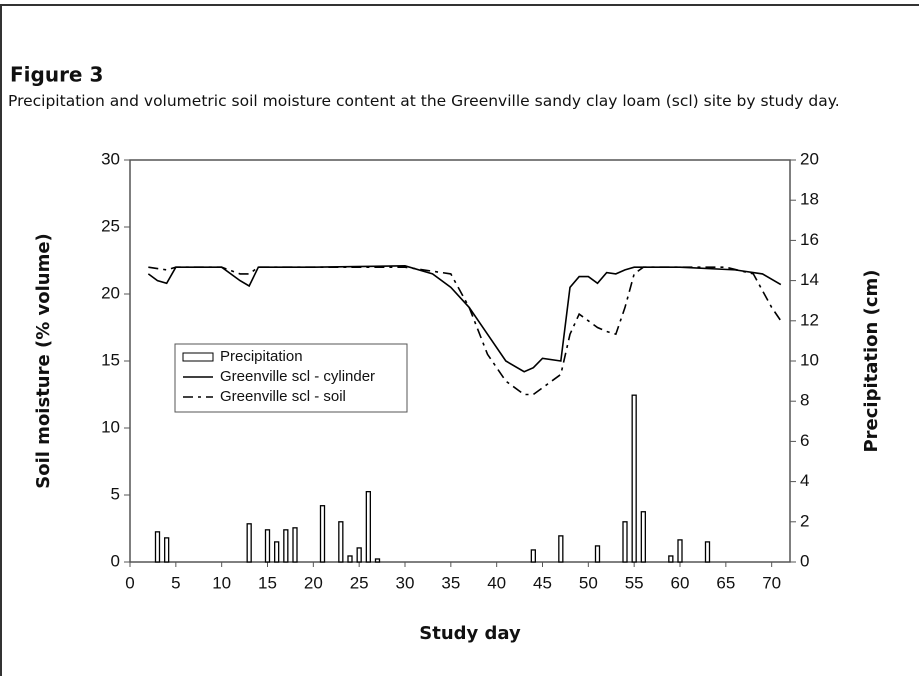 This screenshot has width=919, height=680. What do you see at coordinates (115, 493) in the screenshot?
I see `y-tick-label: 5` at bounding box center [115, 493].